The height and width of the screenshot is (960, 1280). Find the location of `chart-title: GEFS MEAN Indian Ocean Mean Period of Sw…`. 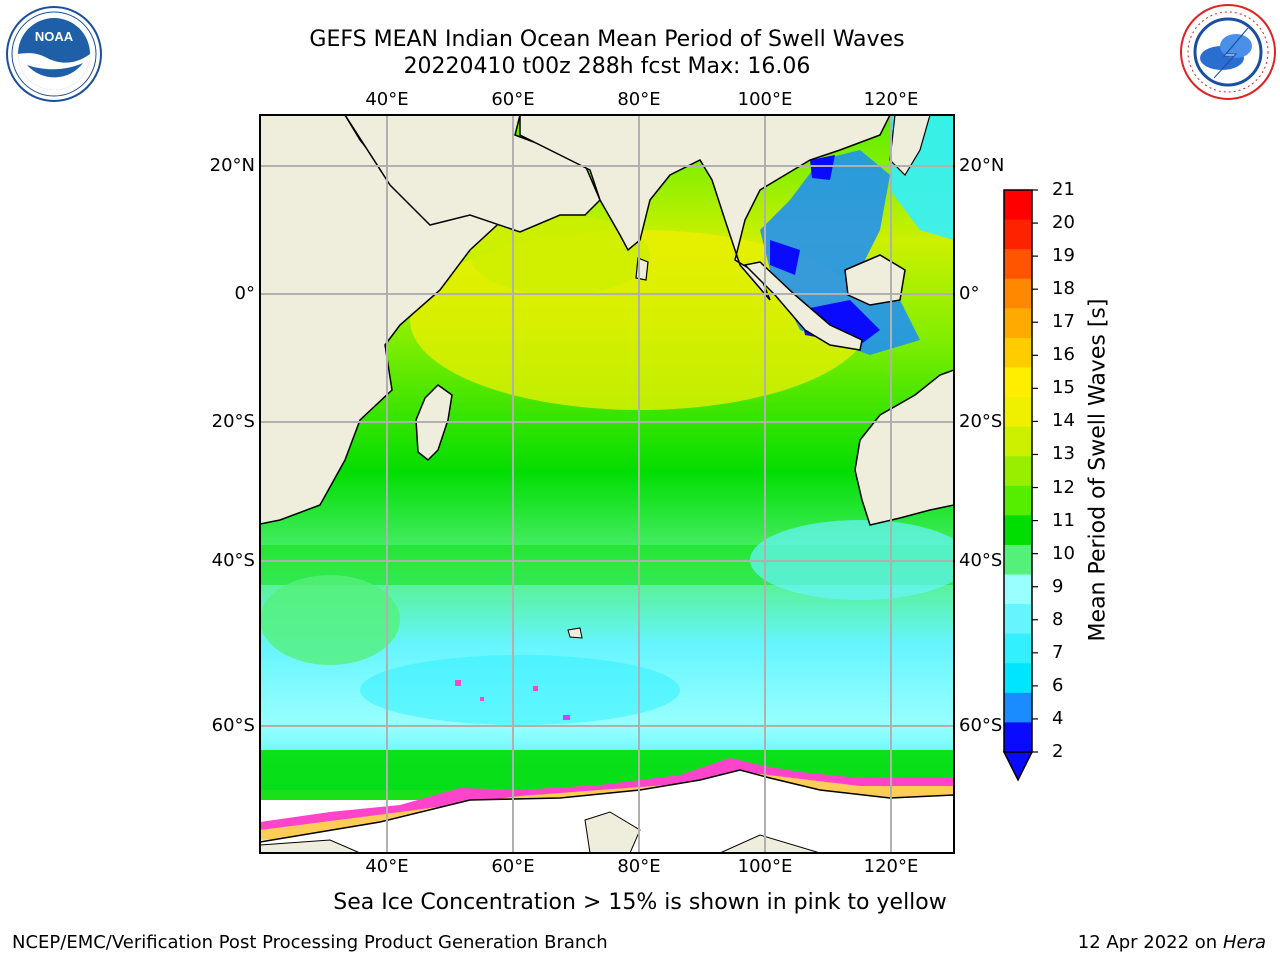

chart-title: GEFS MEAN Indian Ocean Mean Period of Sw… is located at coordinates (607, 39).